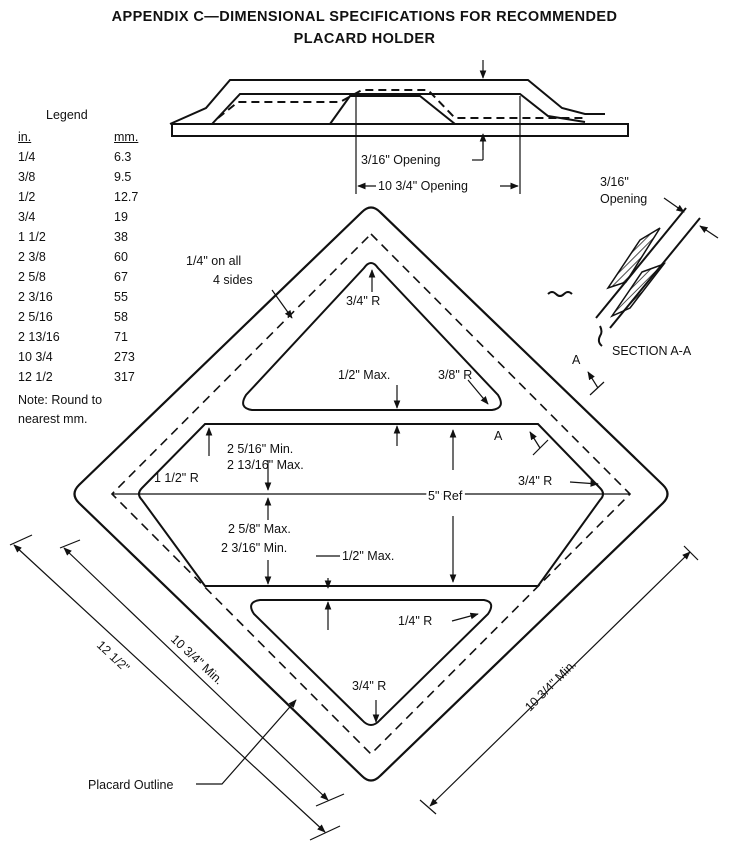 The image size is (729, 864). I want to click on legend-title: Legend, so click(67, 115).